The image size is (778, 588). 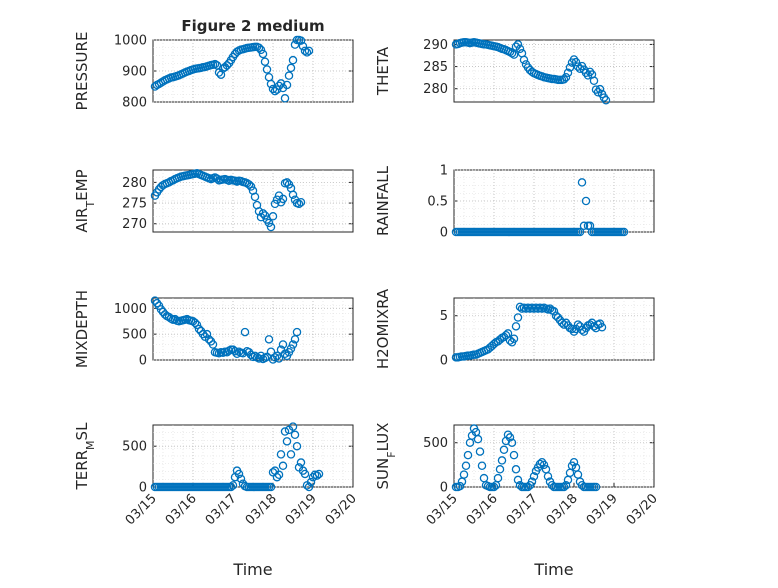 What do you see at coordinates (383, 71) in the screenshot?
I see `y-axis-label: THETA` at bounding box center [383, 71].